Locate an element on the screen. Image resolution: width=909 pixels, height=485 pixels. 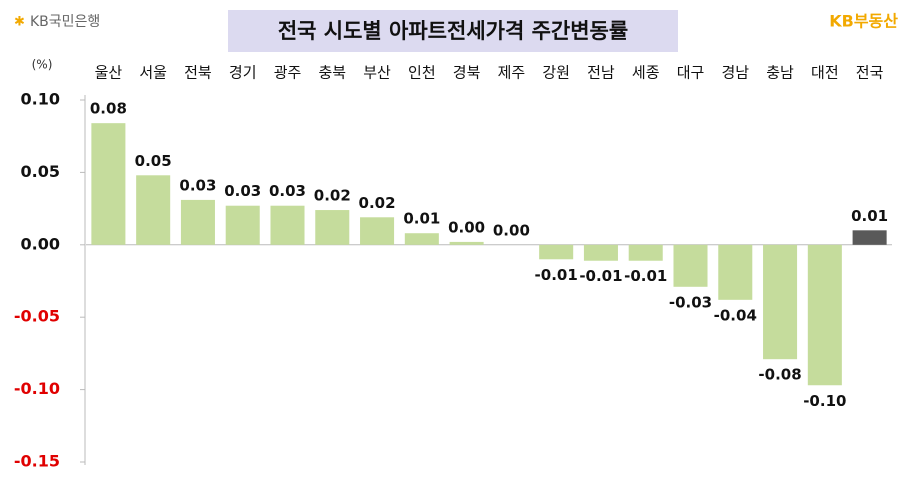
brand-left: KB국민은행 is located at coordinates (65, 22).